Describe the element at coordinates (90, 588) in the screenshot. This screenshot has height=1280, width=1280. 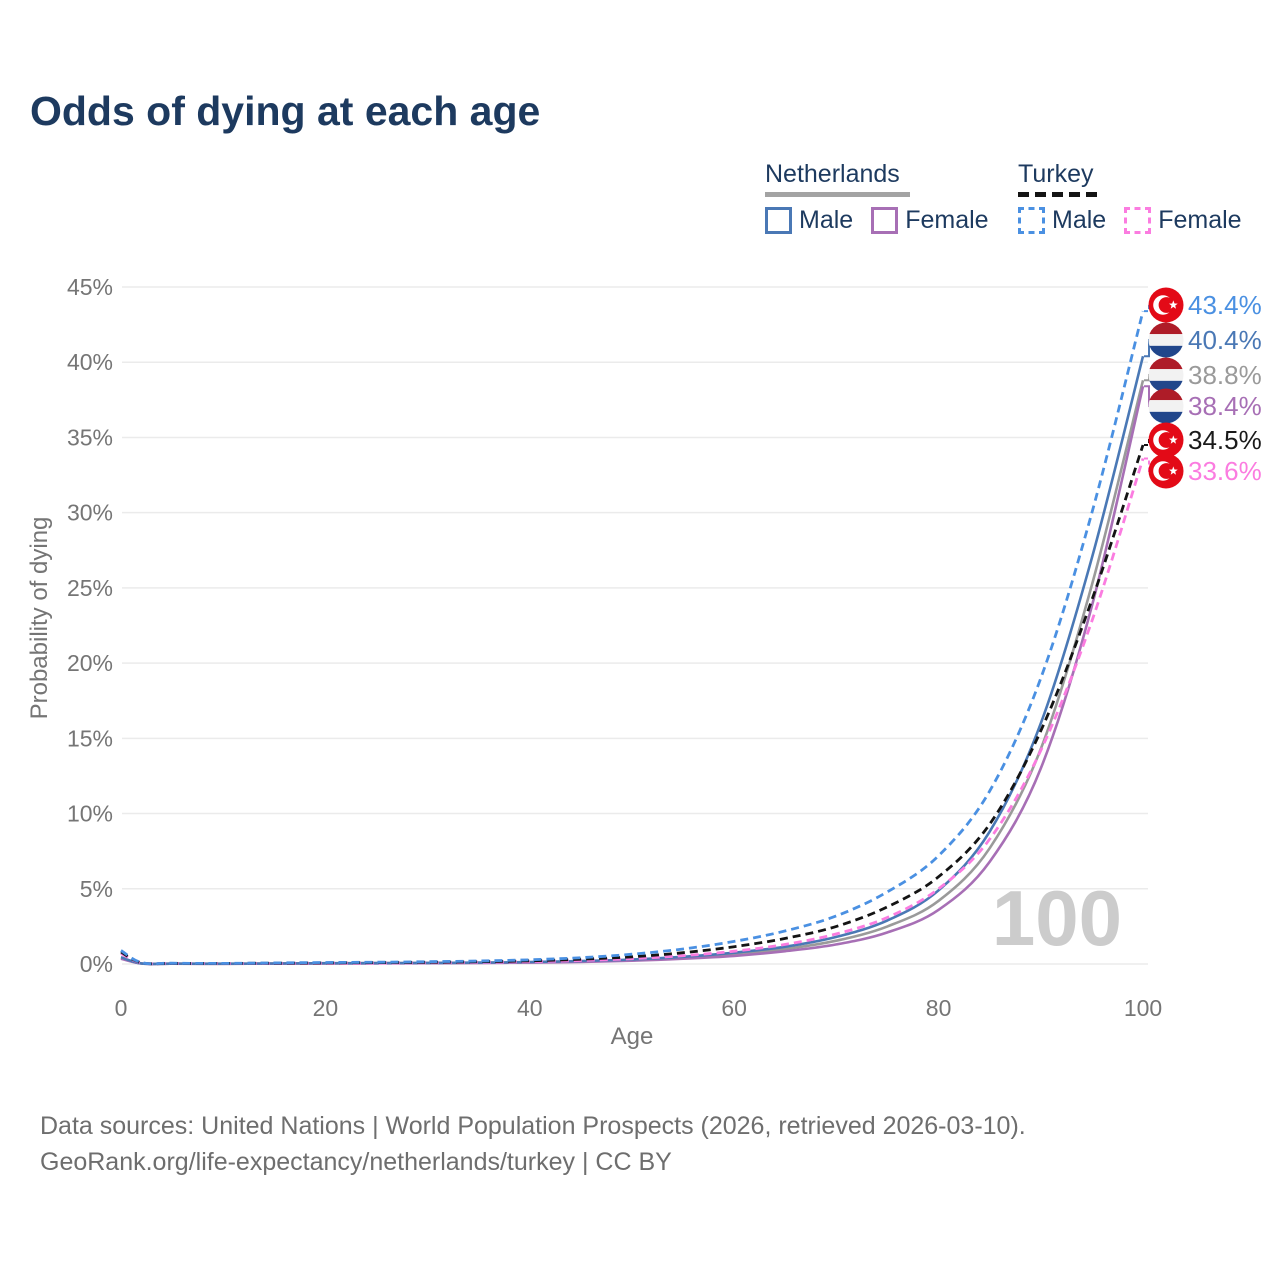
I see `y-tick-label: 25%` at that location.